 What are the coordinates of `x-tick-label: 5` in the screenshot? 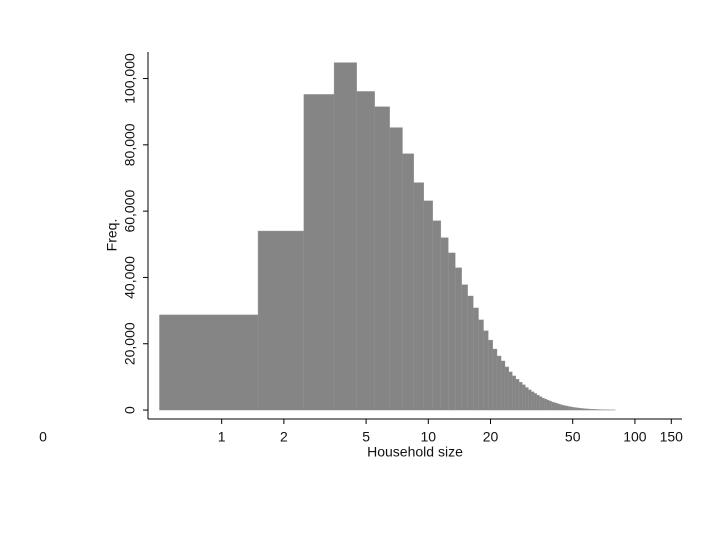 It's located at (366, 437).